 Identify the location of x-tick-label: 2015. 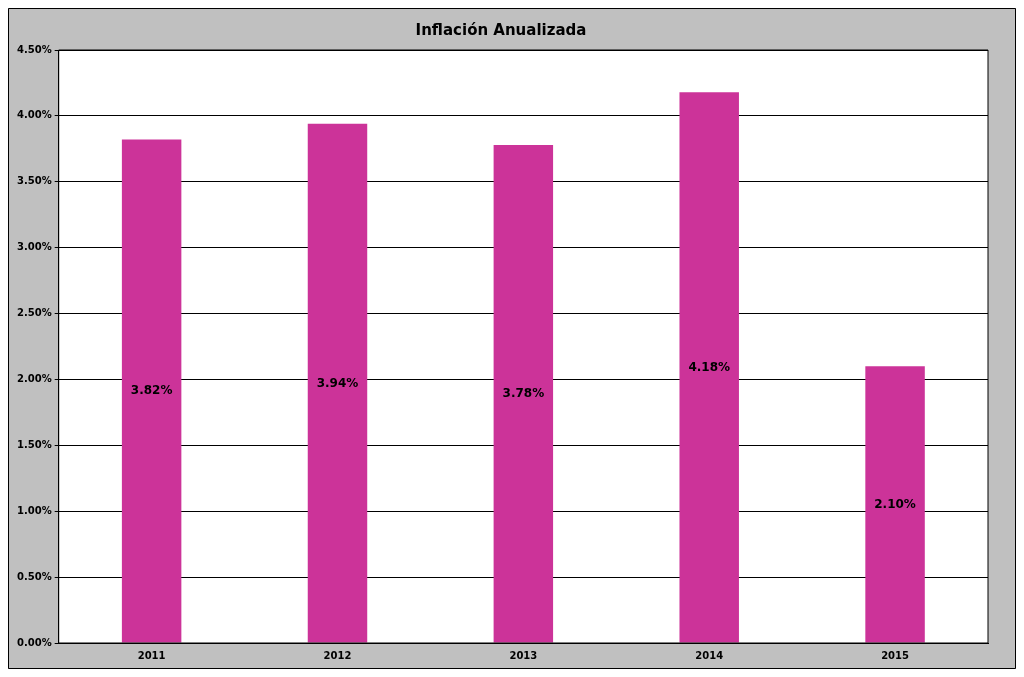
(895, 655).